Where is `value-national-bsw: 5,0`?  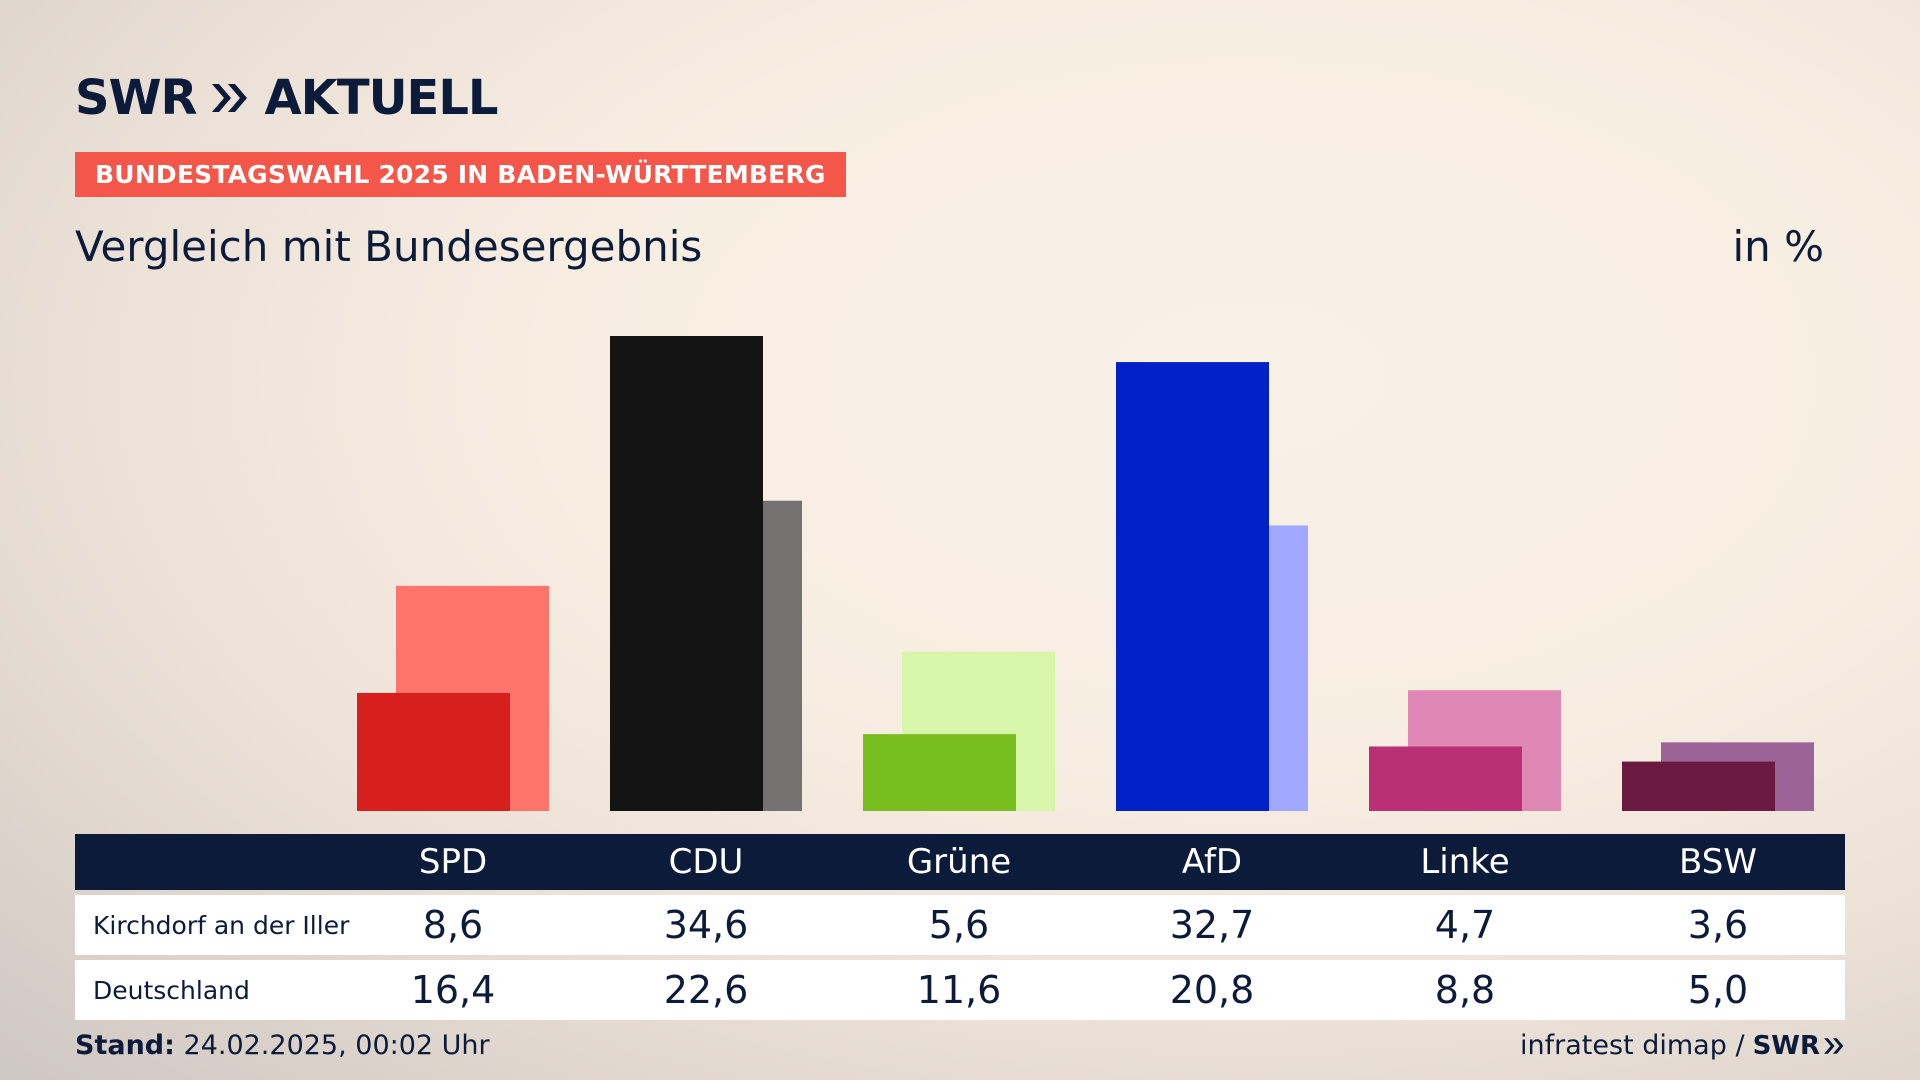 value-national-bsw: 5,0 is located at coordinates (1718, 990).